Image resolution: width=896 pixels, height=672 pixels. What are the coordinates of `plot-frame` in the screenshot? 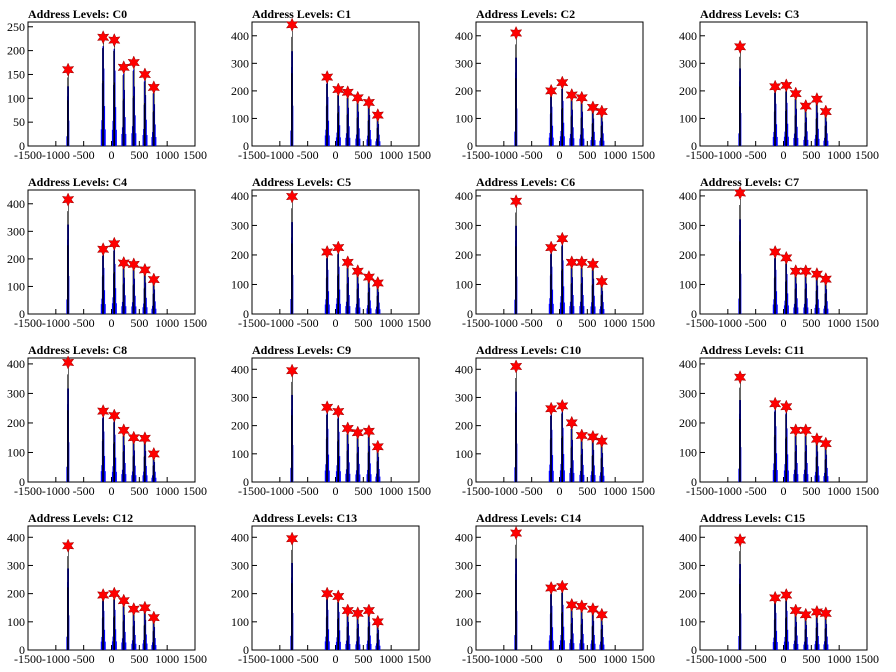 It's located at (111, 588).